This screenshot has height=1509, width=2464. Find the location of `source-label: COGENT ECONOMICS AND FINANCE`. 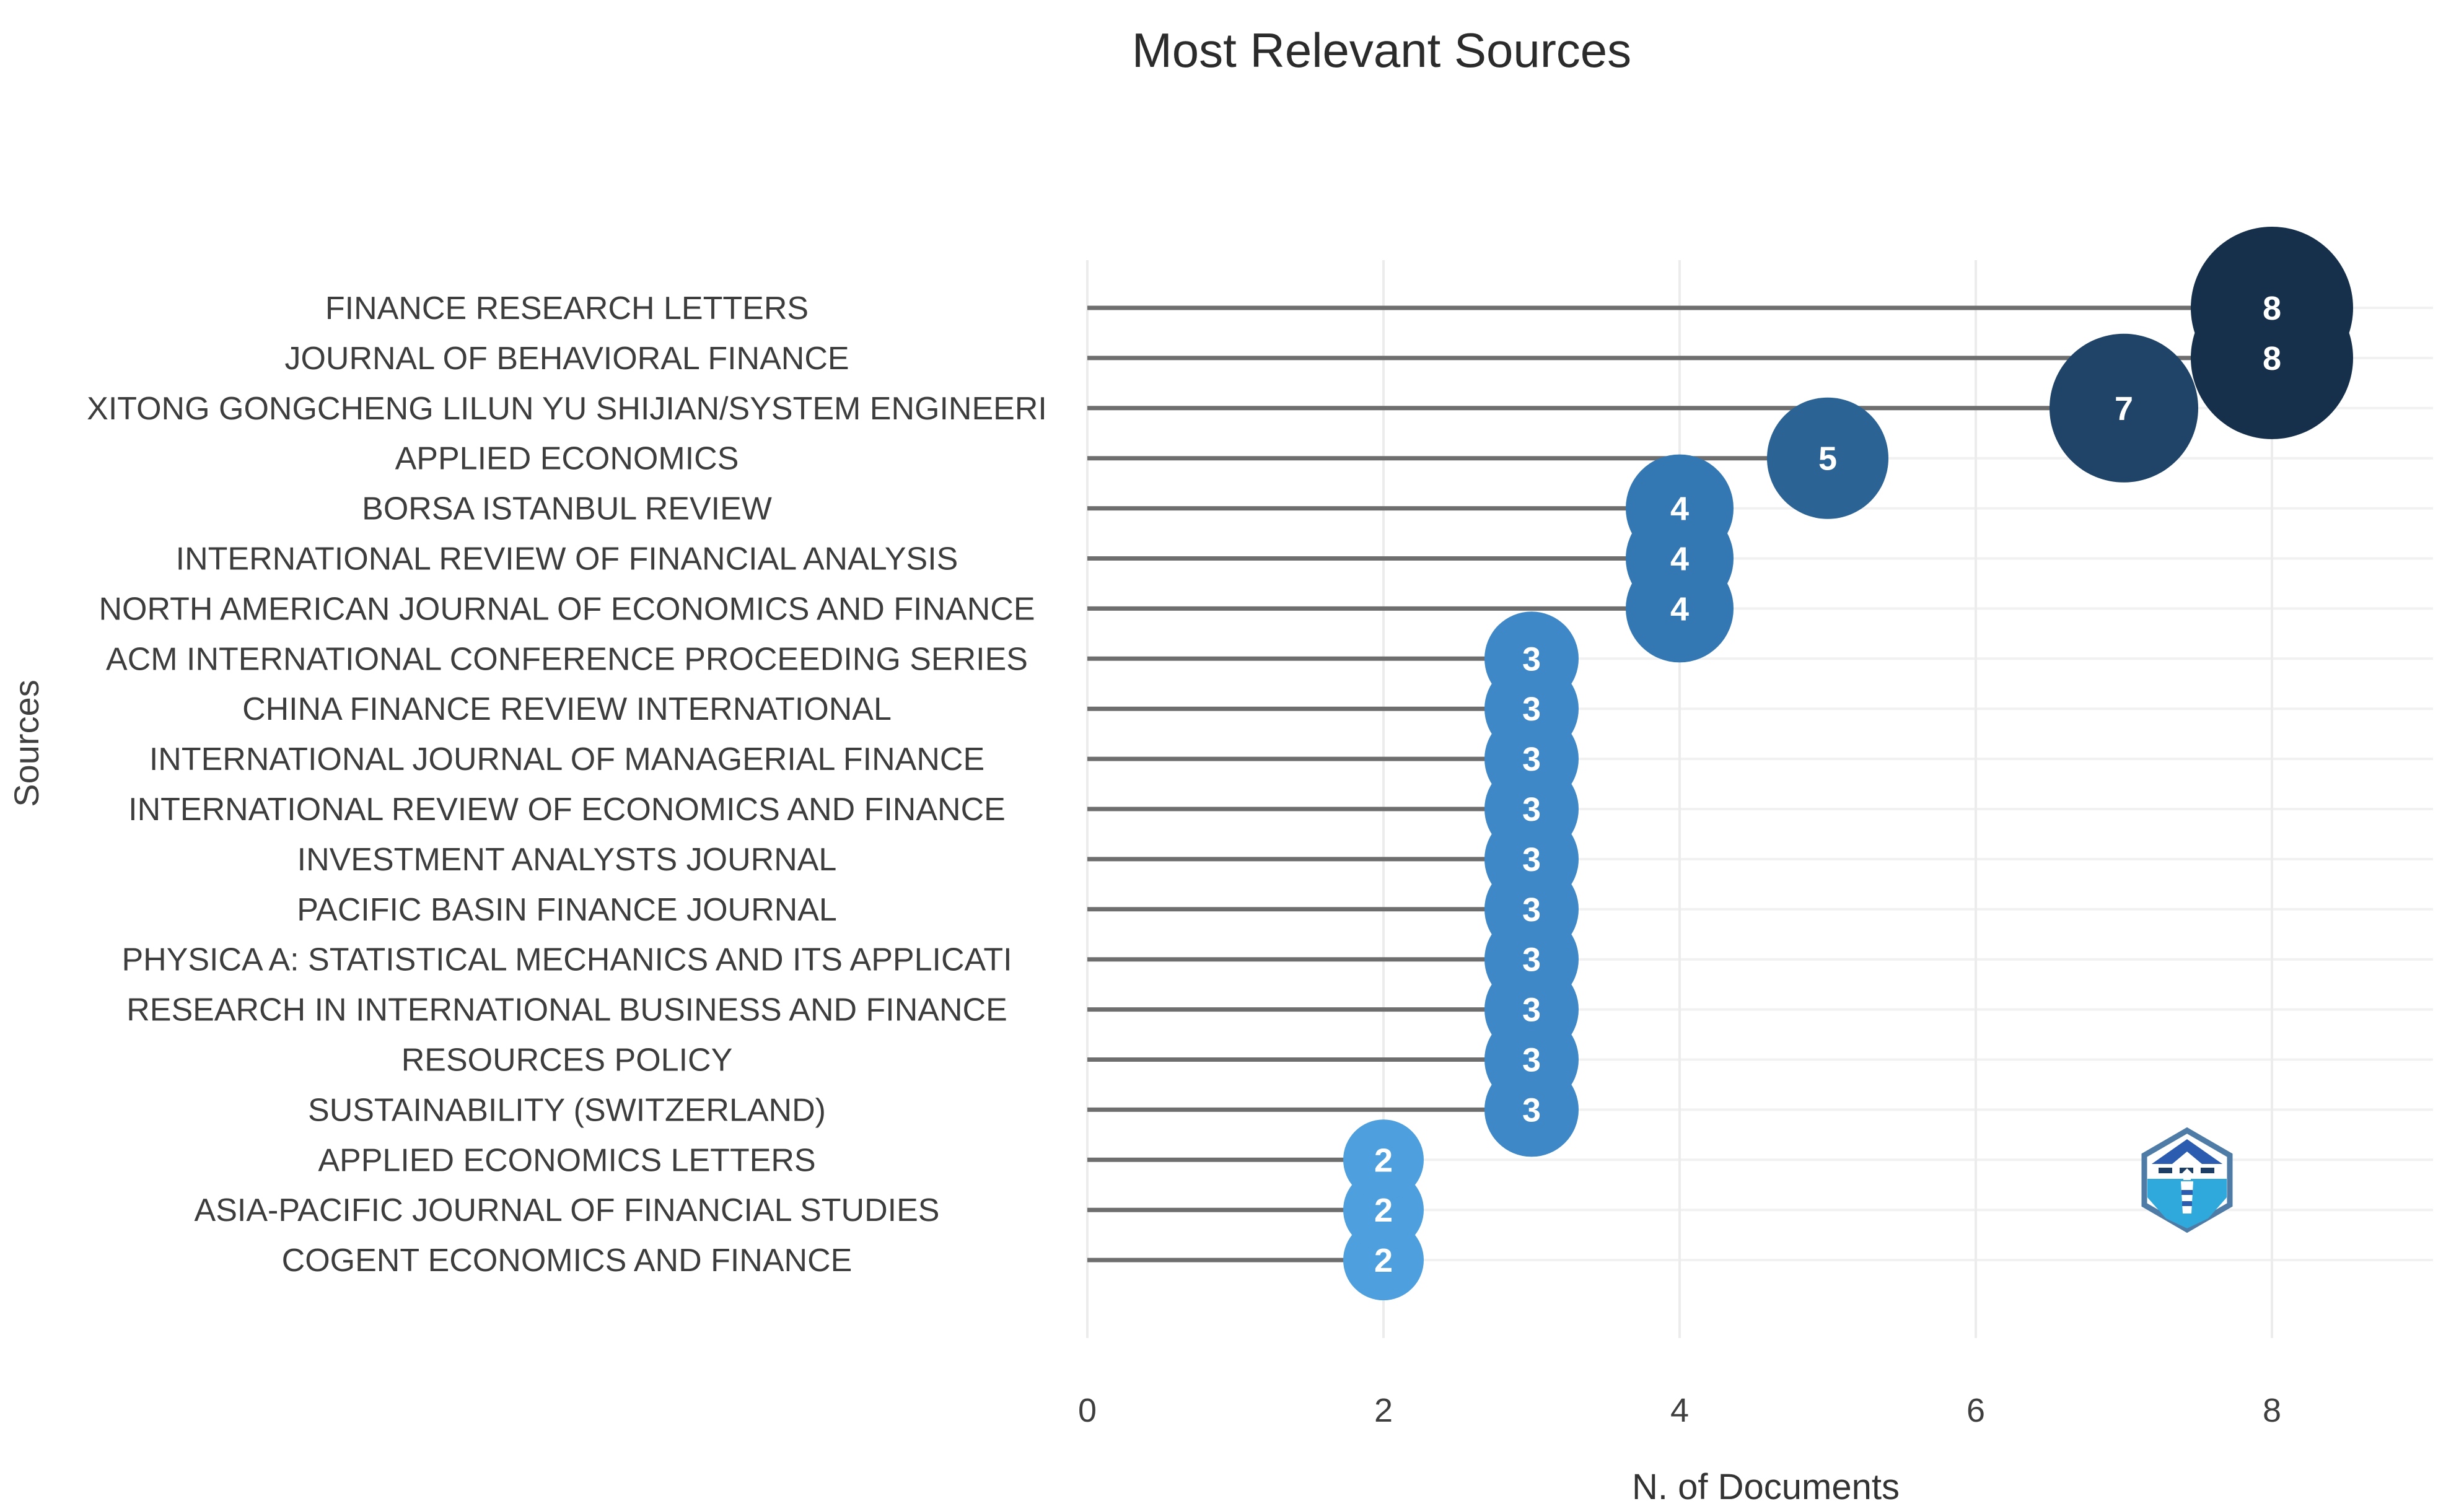

source-label: COGENT ECONOMICS AND FINANCE is located at coordinates (567, 1261).